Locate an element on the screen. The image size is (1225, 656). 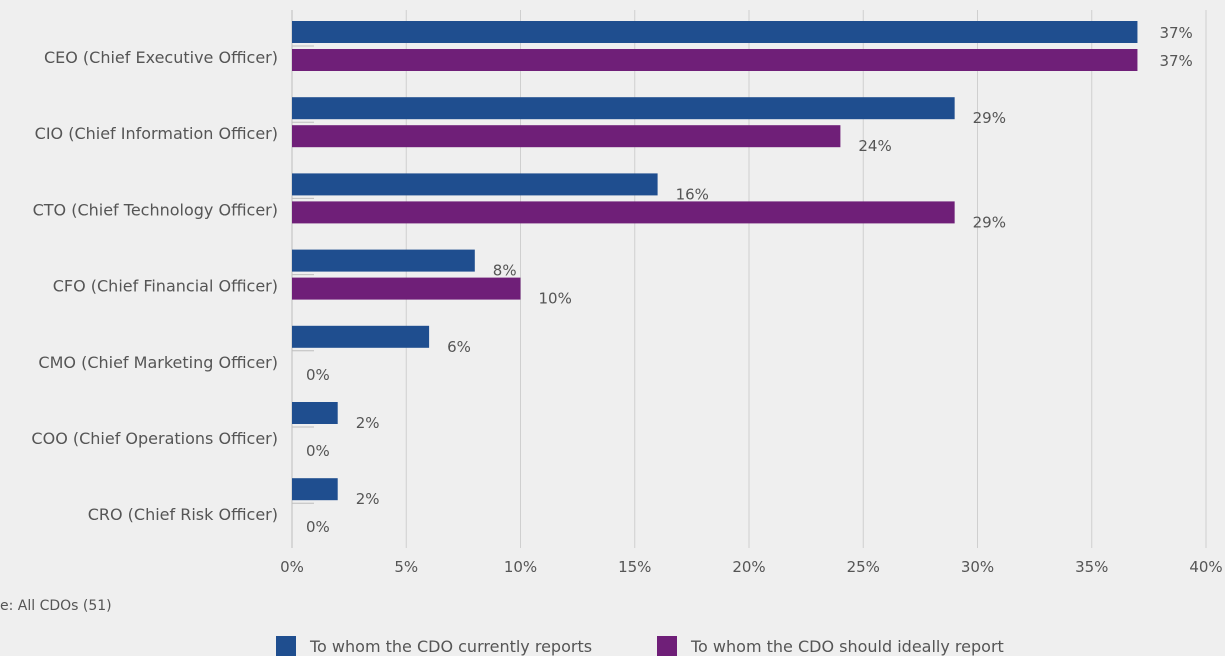
category-label: CTO (Chief Technology Officer) is located at coordinates (155, 209).